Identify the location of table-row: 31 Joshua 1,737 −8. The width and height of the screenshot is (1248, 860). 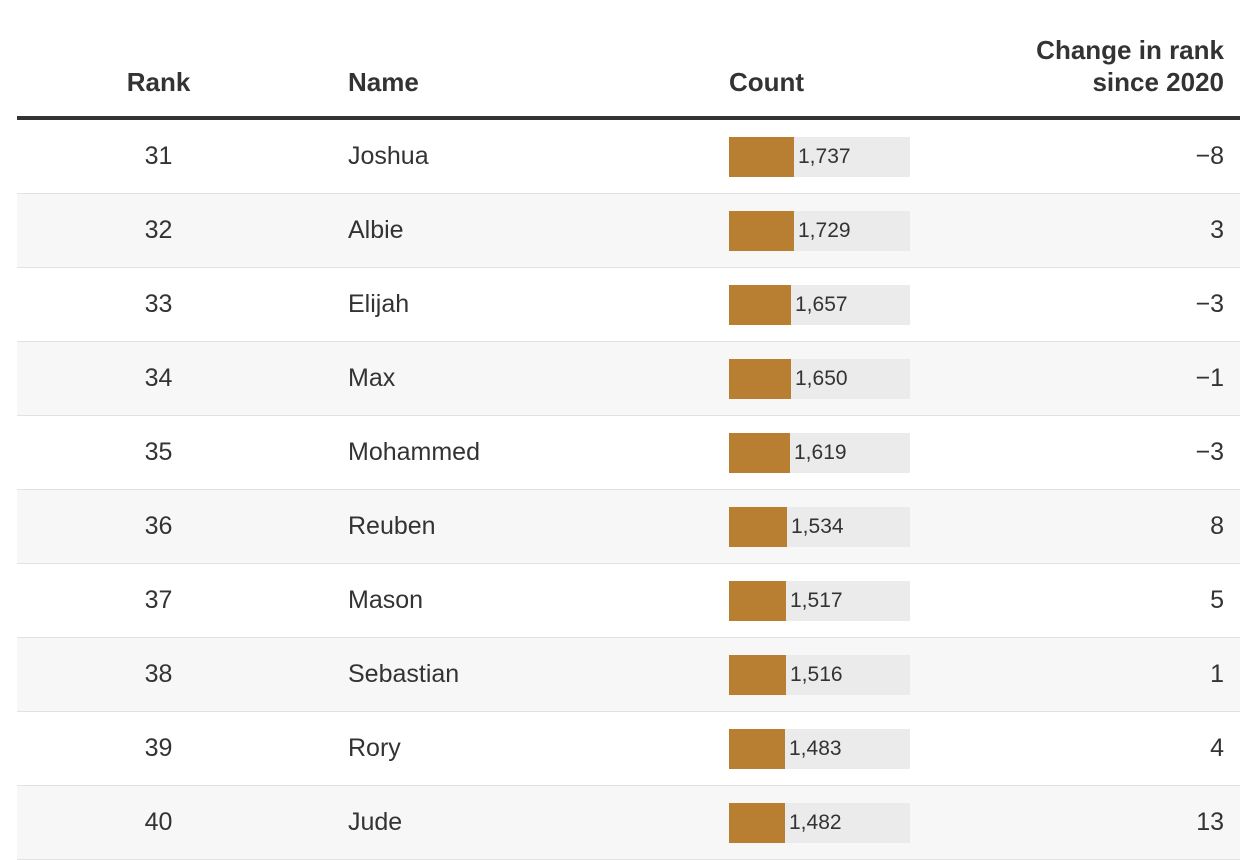
(628, 157).